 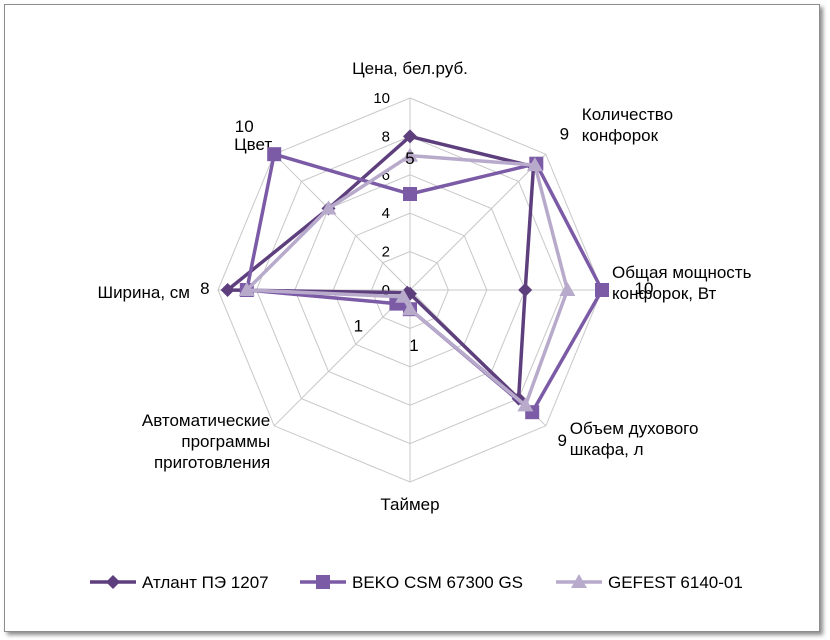 I want to click on category-label: Цвет, so click(x=253, y=144).